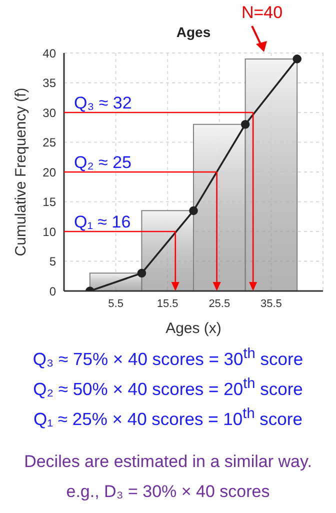  What do you see at coordinates (219, 304) in the screenshot?
I see `x-tick-label: 25.5` at bounding box center [219, 304].